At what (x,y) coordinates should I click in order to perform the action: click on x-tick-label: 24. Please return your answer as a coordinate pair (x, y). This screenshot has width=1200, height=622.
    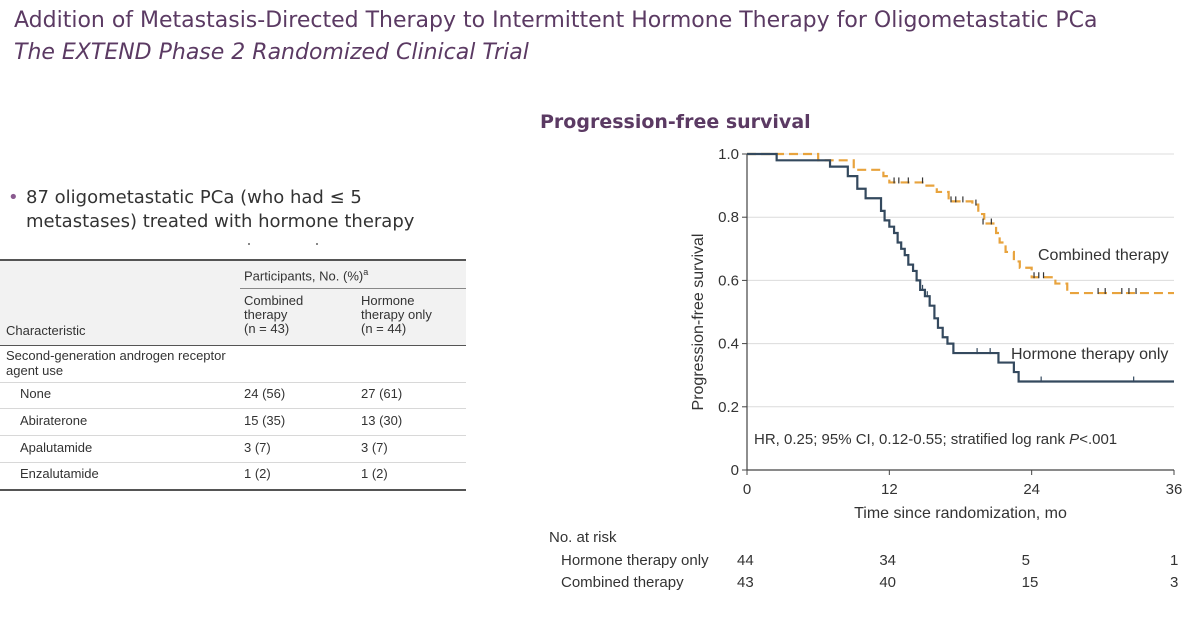
    Looking at the image, I should click on (1031, 489).